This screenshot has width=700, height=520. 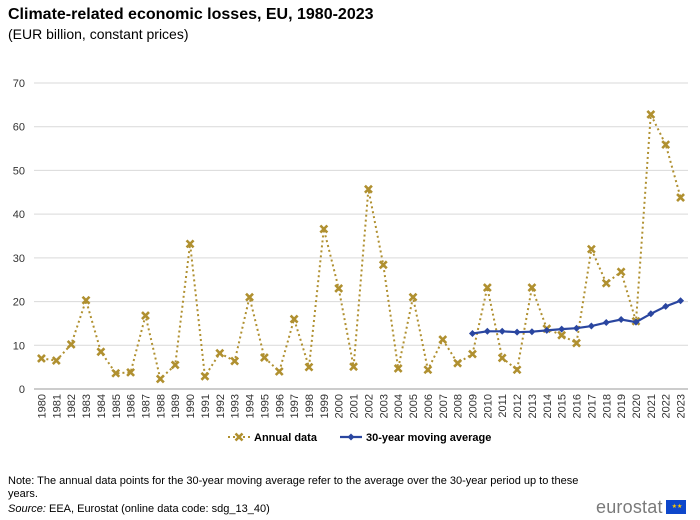 What do you see at coordinates (57, 406) in the screenshot?
I see `x-tick-label: 1981` at bounding box center [57, 406].